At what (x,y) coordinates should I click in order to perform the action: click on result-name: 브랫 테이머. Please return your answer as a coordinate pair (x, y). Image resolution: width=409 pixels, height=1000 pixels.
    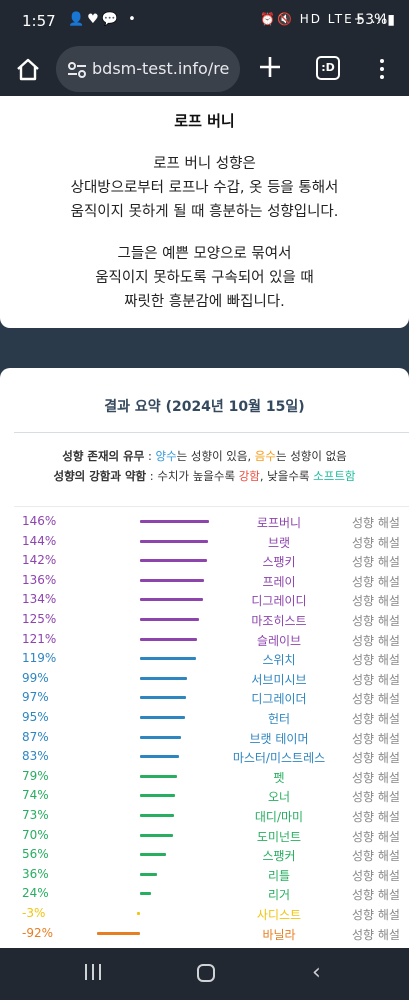
    Looking at the image, I should click on (279, 738).